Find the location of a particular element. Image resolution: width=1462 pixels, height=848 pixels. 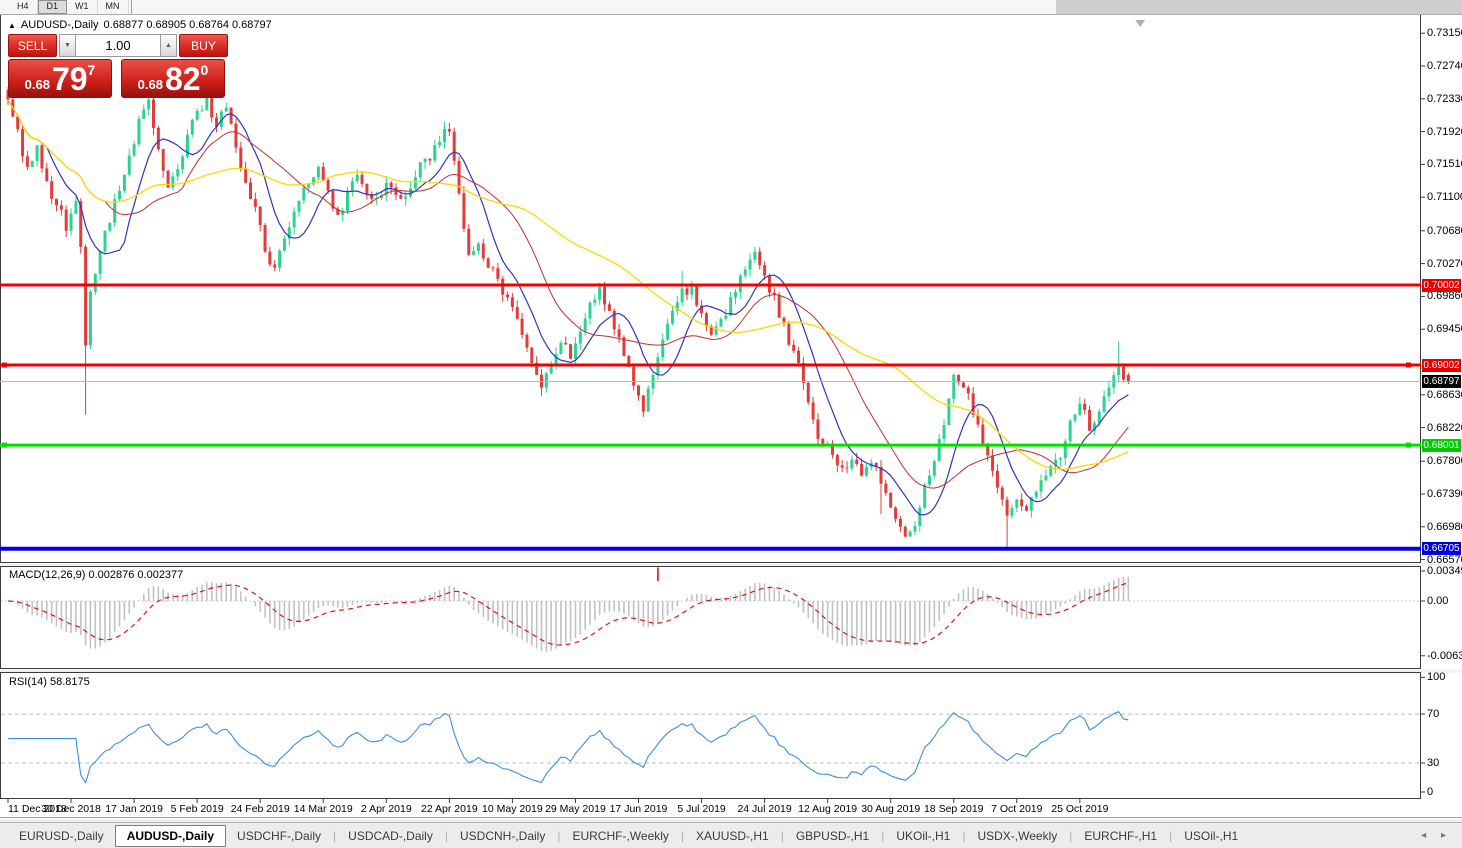

sell-price-sup: 7 is located at coordinates (91, 70).